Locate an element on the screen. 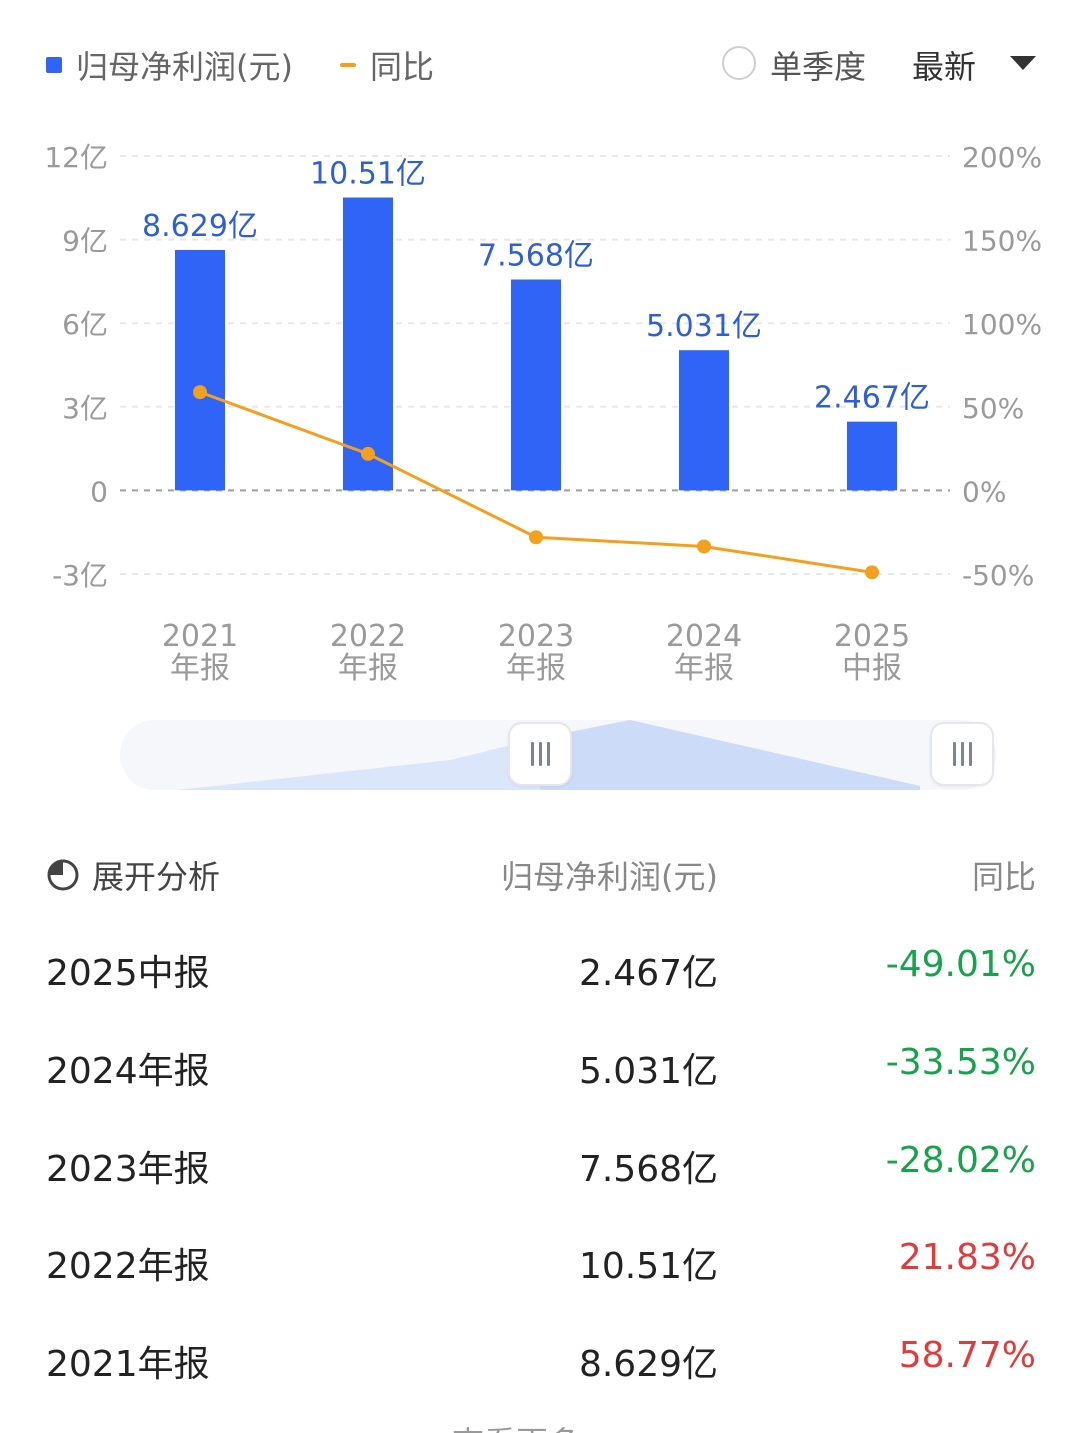 The image size is (1080, 1433). bar-data-label: 2.467亿 is located at coordinates (872, 398).